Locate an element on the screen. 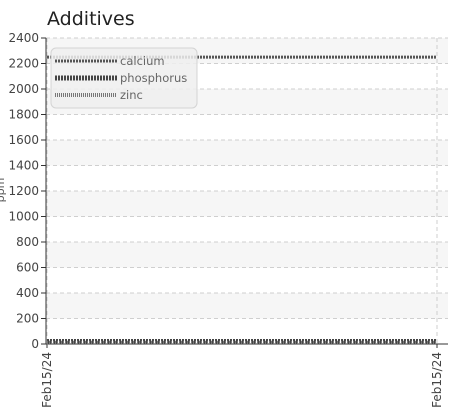 Image resolution: width=458 pixels, height=409 pixels. legend: calcium phosphorus zinc is located at coordinates (124, 78).